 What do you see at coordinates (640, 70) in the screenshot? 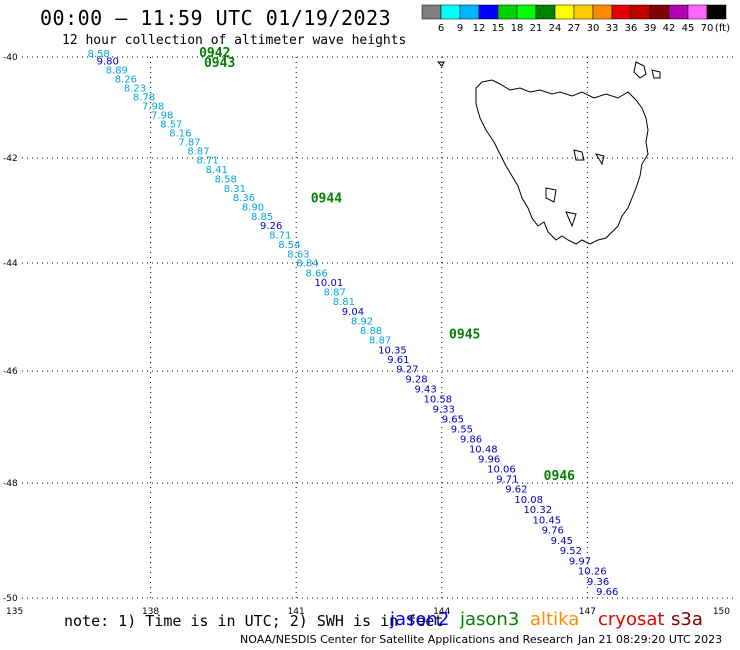
I see `maria-island` at bounding box center [640, 70].